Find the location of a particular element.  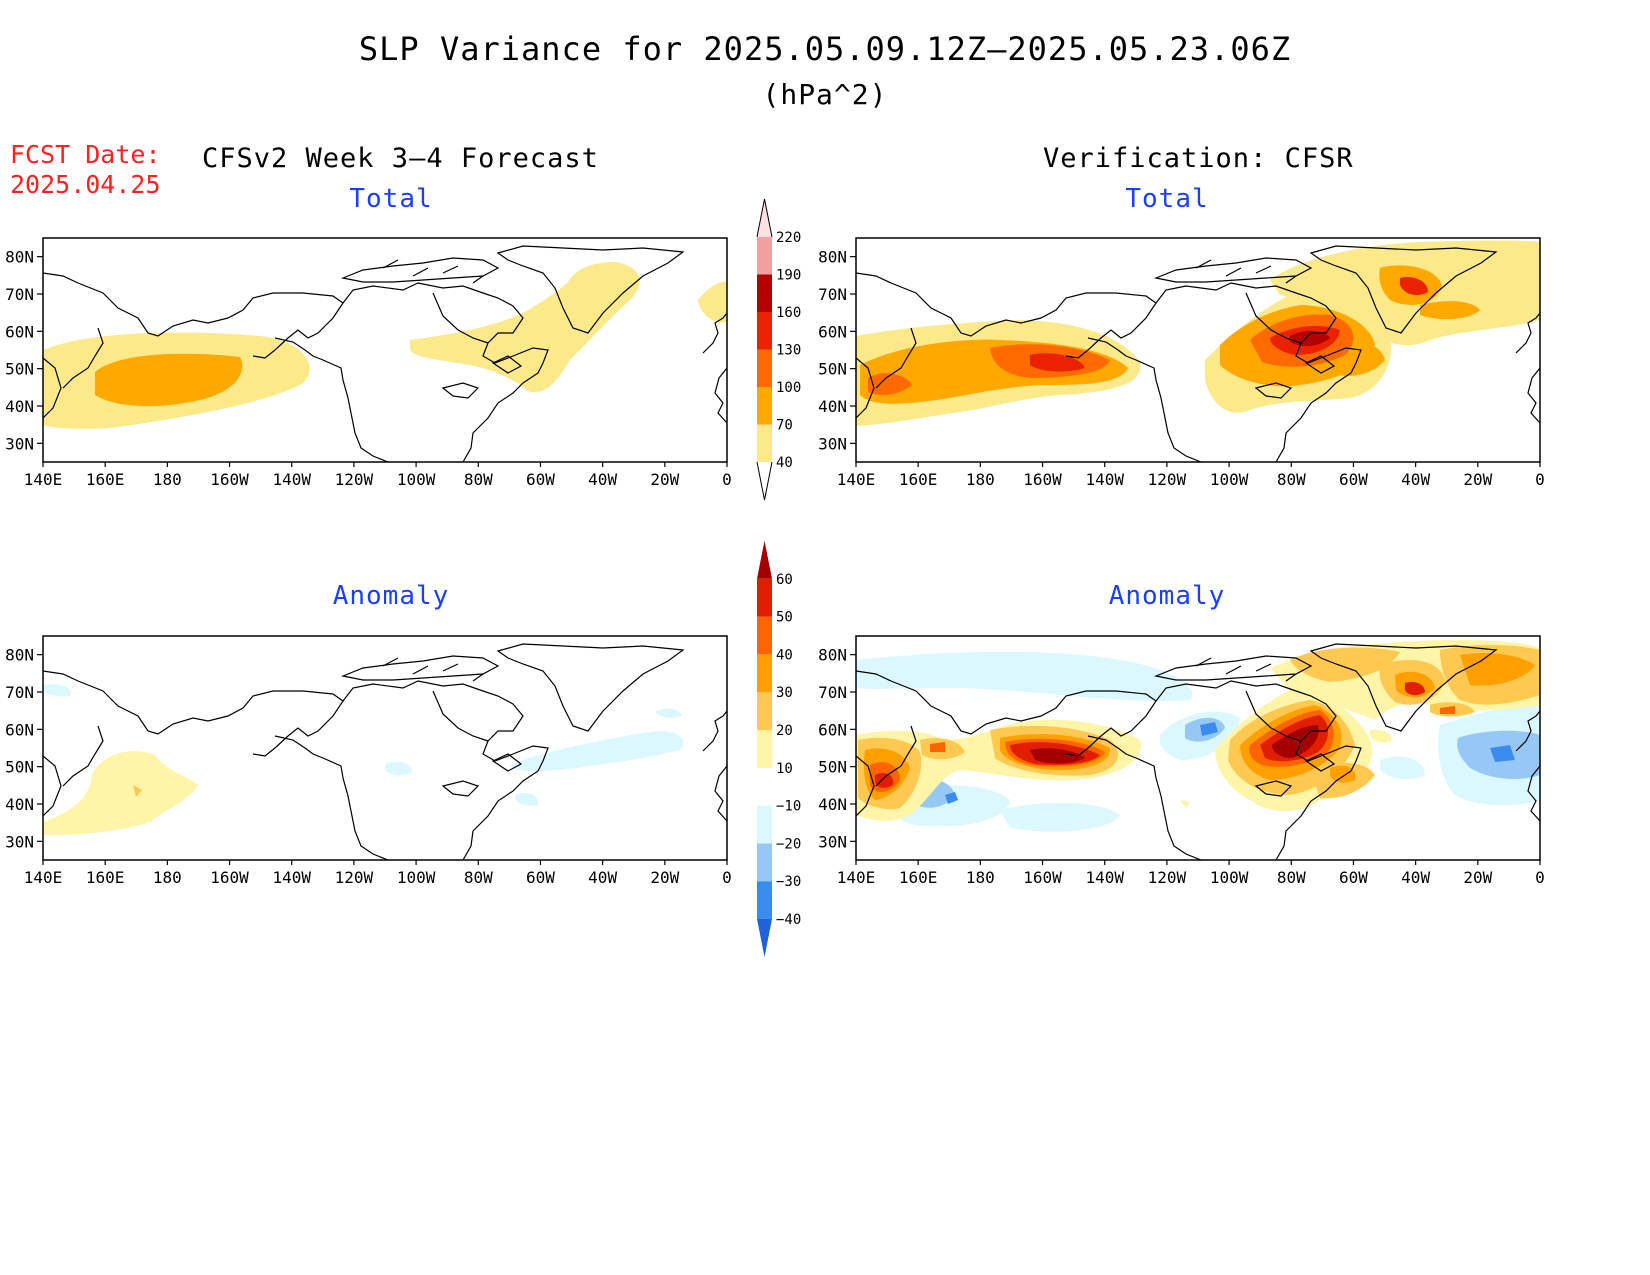

forecast-anomaly-title: Anomaly is located at coordinates (391, 596).